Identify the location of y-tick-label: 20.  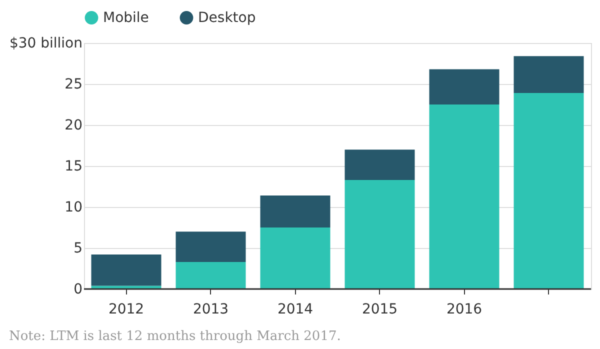
(73, 126).